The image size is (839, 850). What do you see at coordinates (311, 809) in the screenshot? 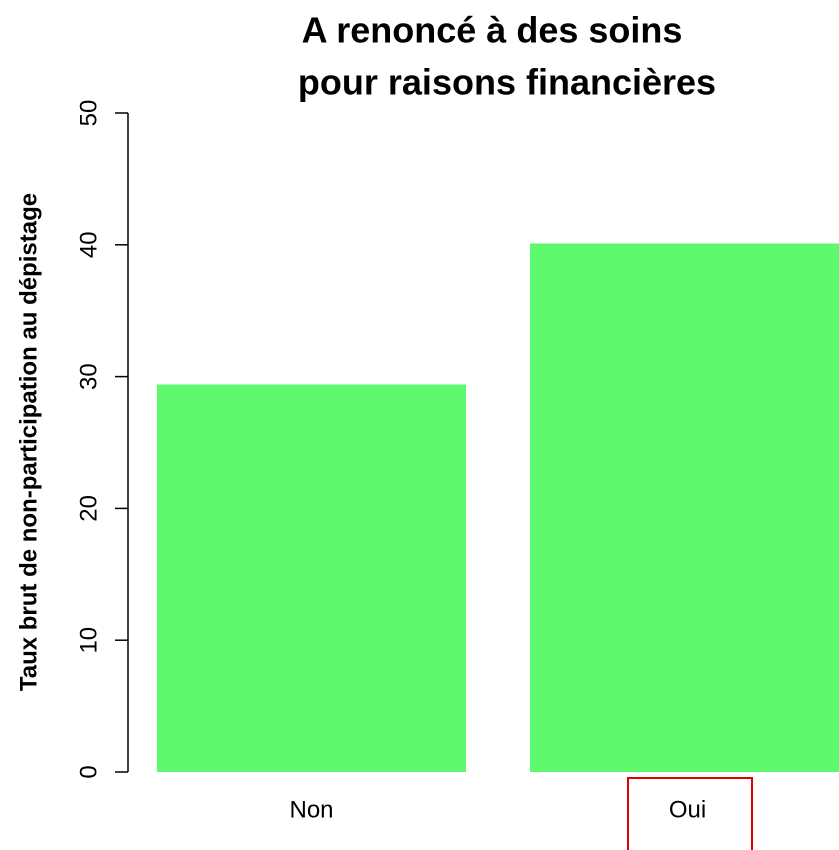
I see `x-tick-label: Non` at bounding box center [311, 809].